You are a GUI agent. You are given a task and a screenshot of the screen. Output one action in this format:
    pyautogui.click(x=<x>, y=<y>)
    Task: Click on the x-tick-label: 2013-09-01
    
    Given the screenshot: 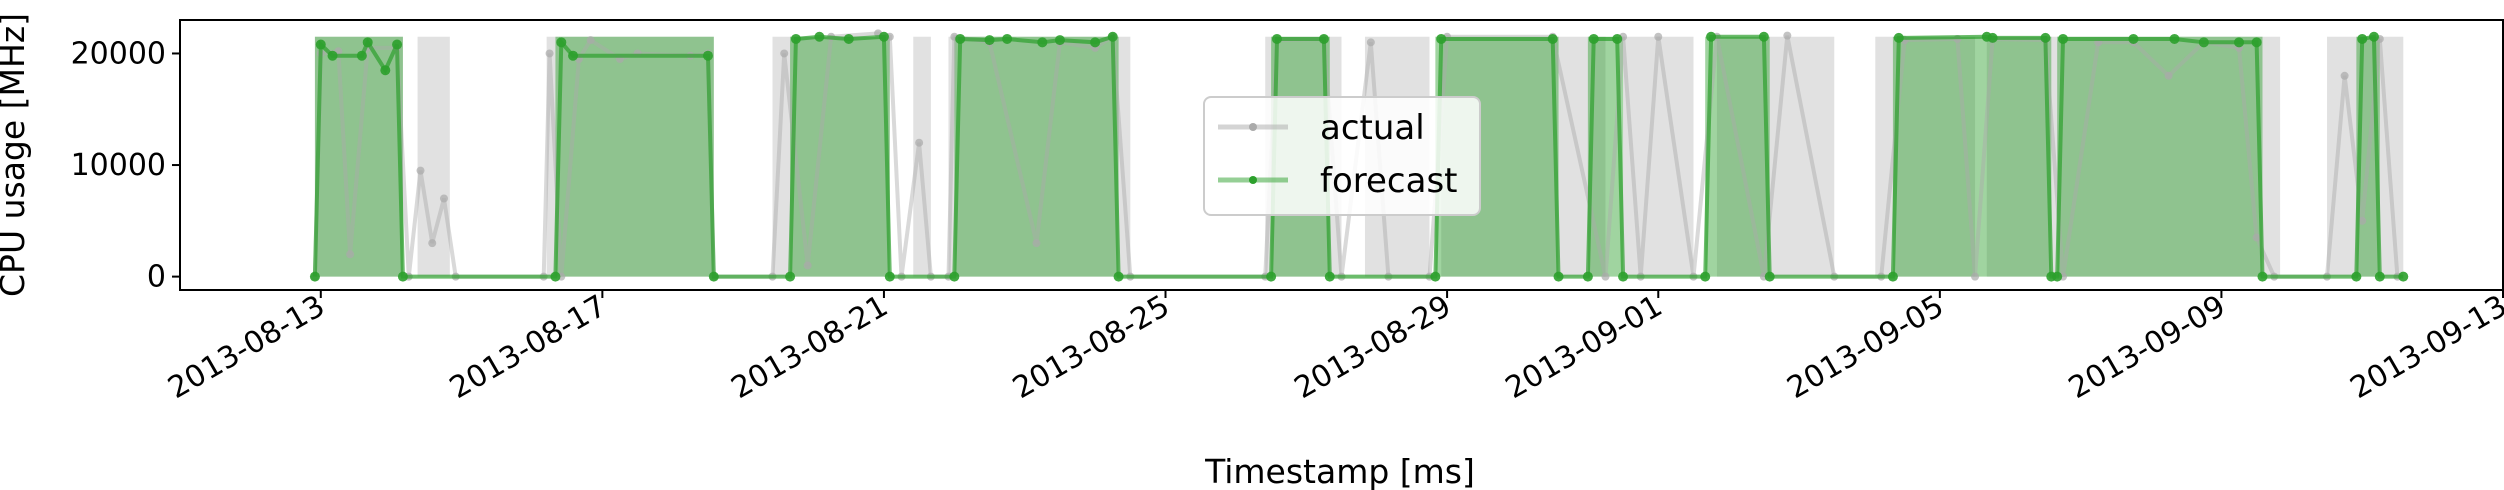 What is the action you would take?
    pyautogui.click(x=1584, y=347)
    